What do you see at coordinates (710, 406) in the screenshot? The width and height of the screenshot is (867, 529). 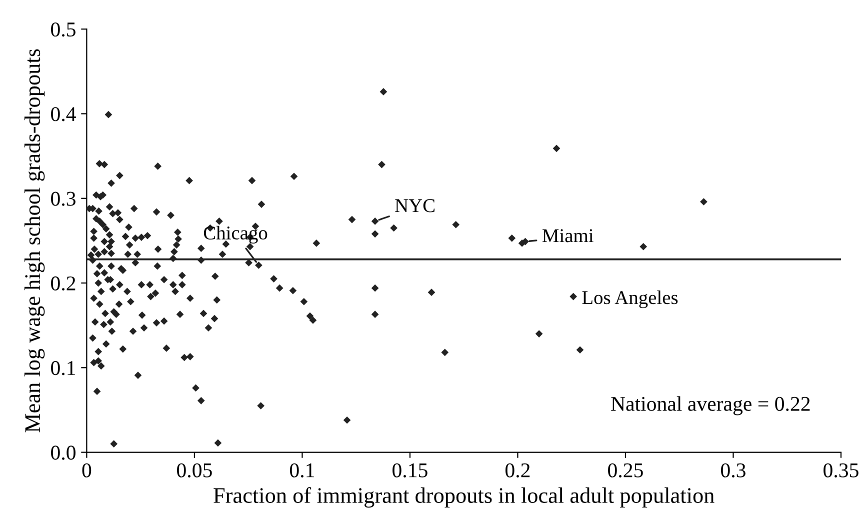 I see `annotation: National average = 0.22` at bounding box center [710, 406].